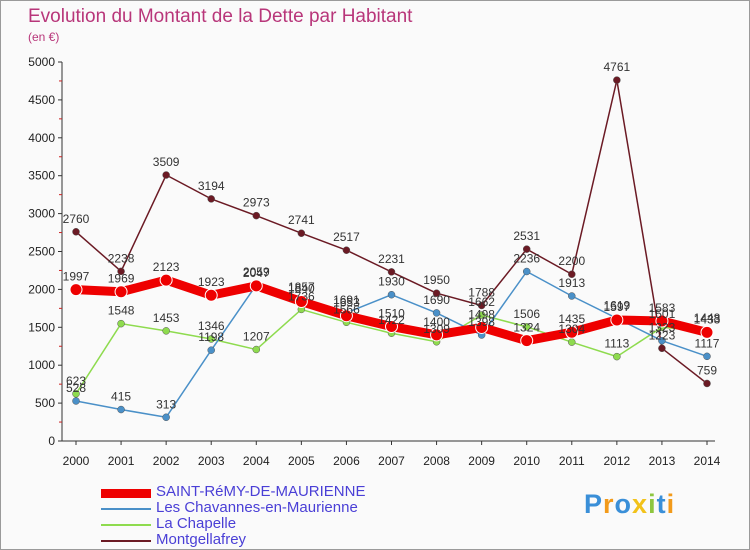 This screenshot has width=750, height=550. What do you see at coordinates (346, 303) in the screenshot?
I see `data-label: 1653` at bounding box center [346, 303].